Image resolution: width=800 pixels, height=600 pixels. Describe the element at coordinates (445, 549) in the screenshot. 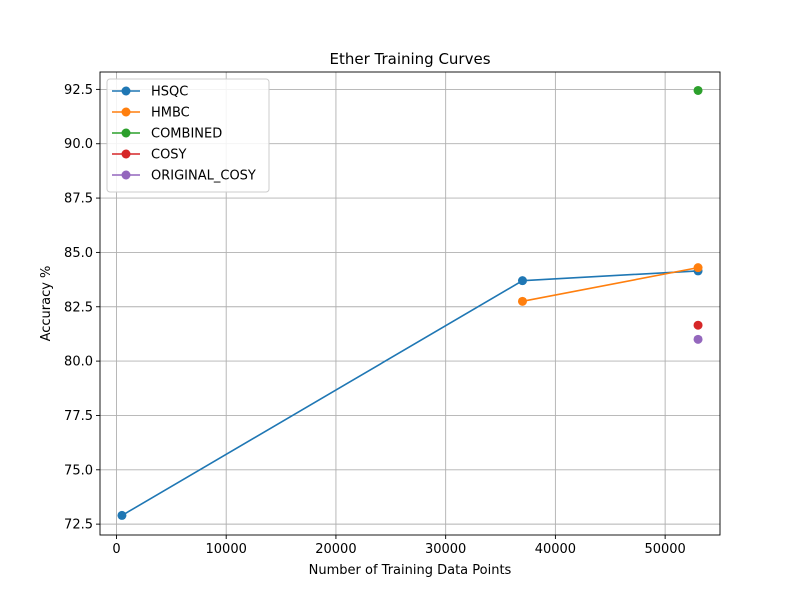

I see `x-tick-label: 30000` at that location.